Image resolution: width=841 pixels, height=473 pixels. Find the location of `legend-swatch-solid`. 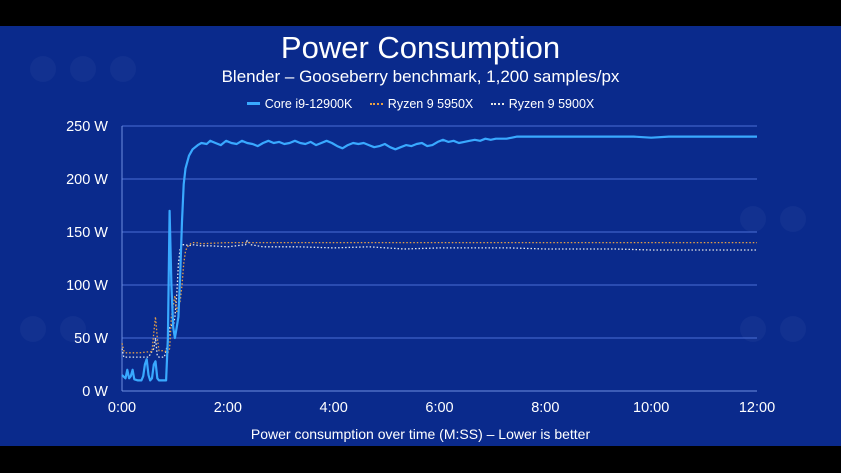

legend-swatch-solid is located at coordinates (253, 103).